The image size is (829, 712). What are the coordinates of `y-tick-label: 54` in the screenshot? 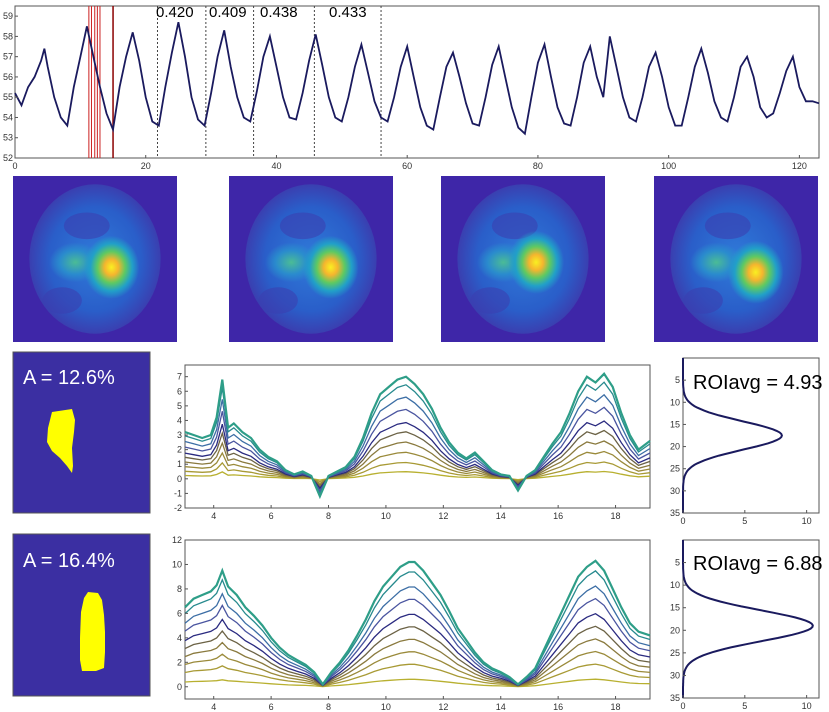 It's located at (8, 117).